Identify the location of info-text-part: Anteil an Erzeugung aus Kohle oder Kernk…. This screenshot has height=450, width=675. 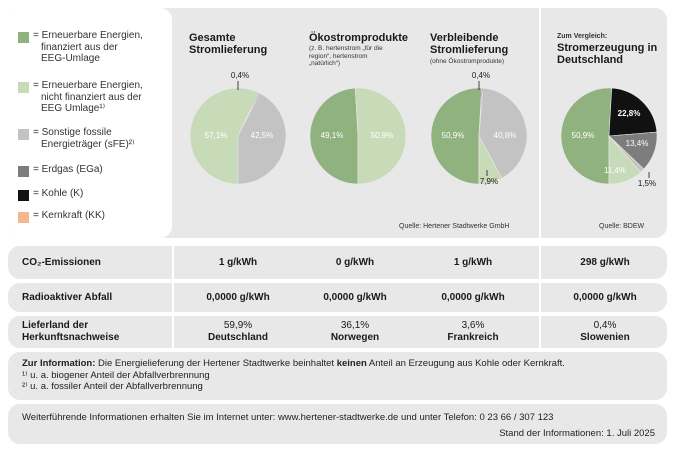
(465, 363).